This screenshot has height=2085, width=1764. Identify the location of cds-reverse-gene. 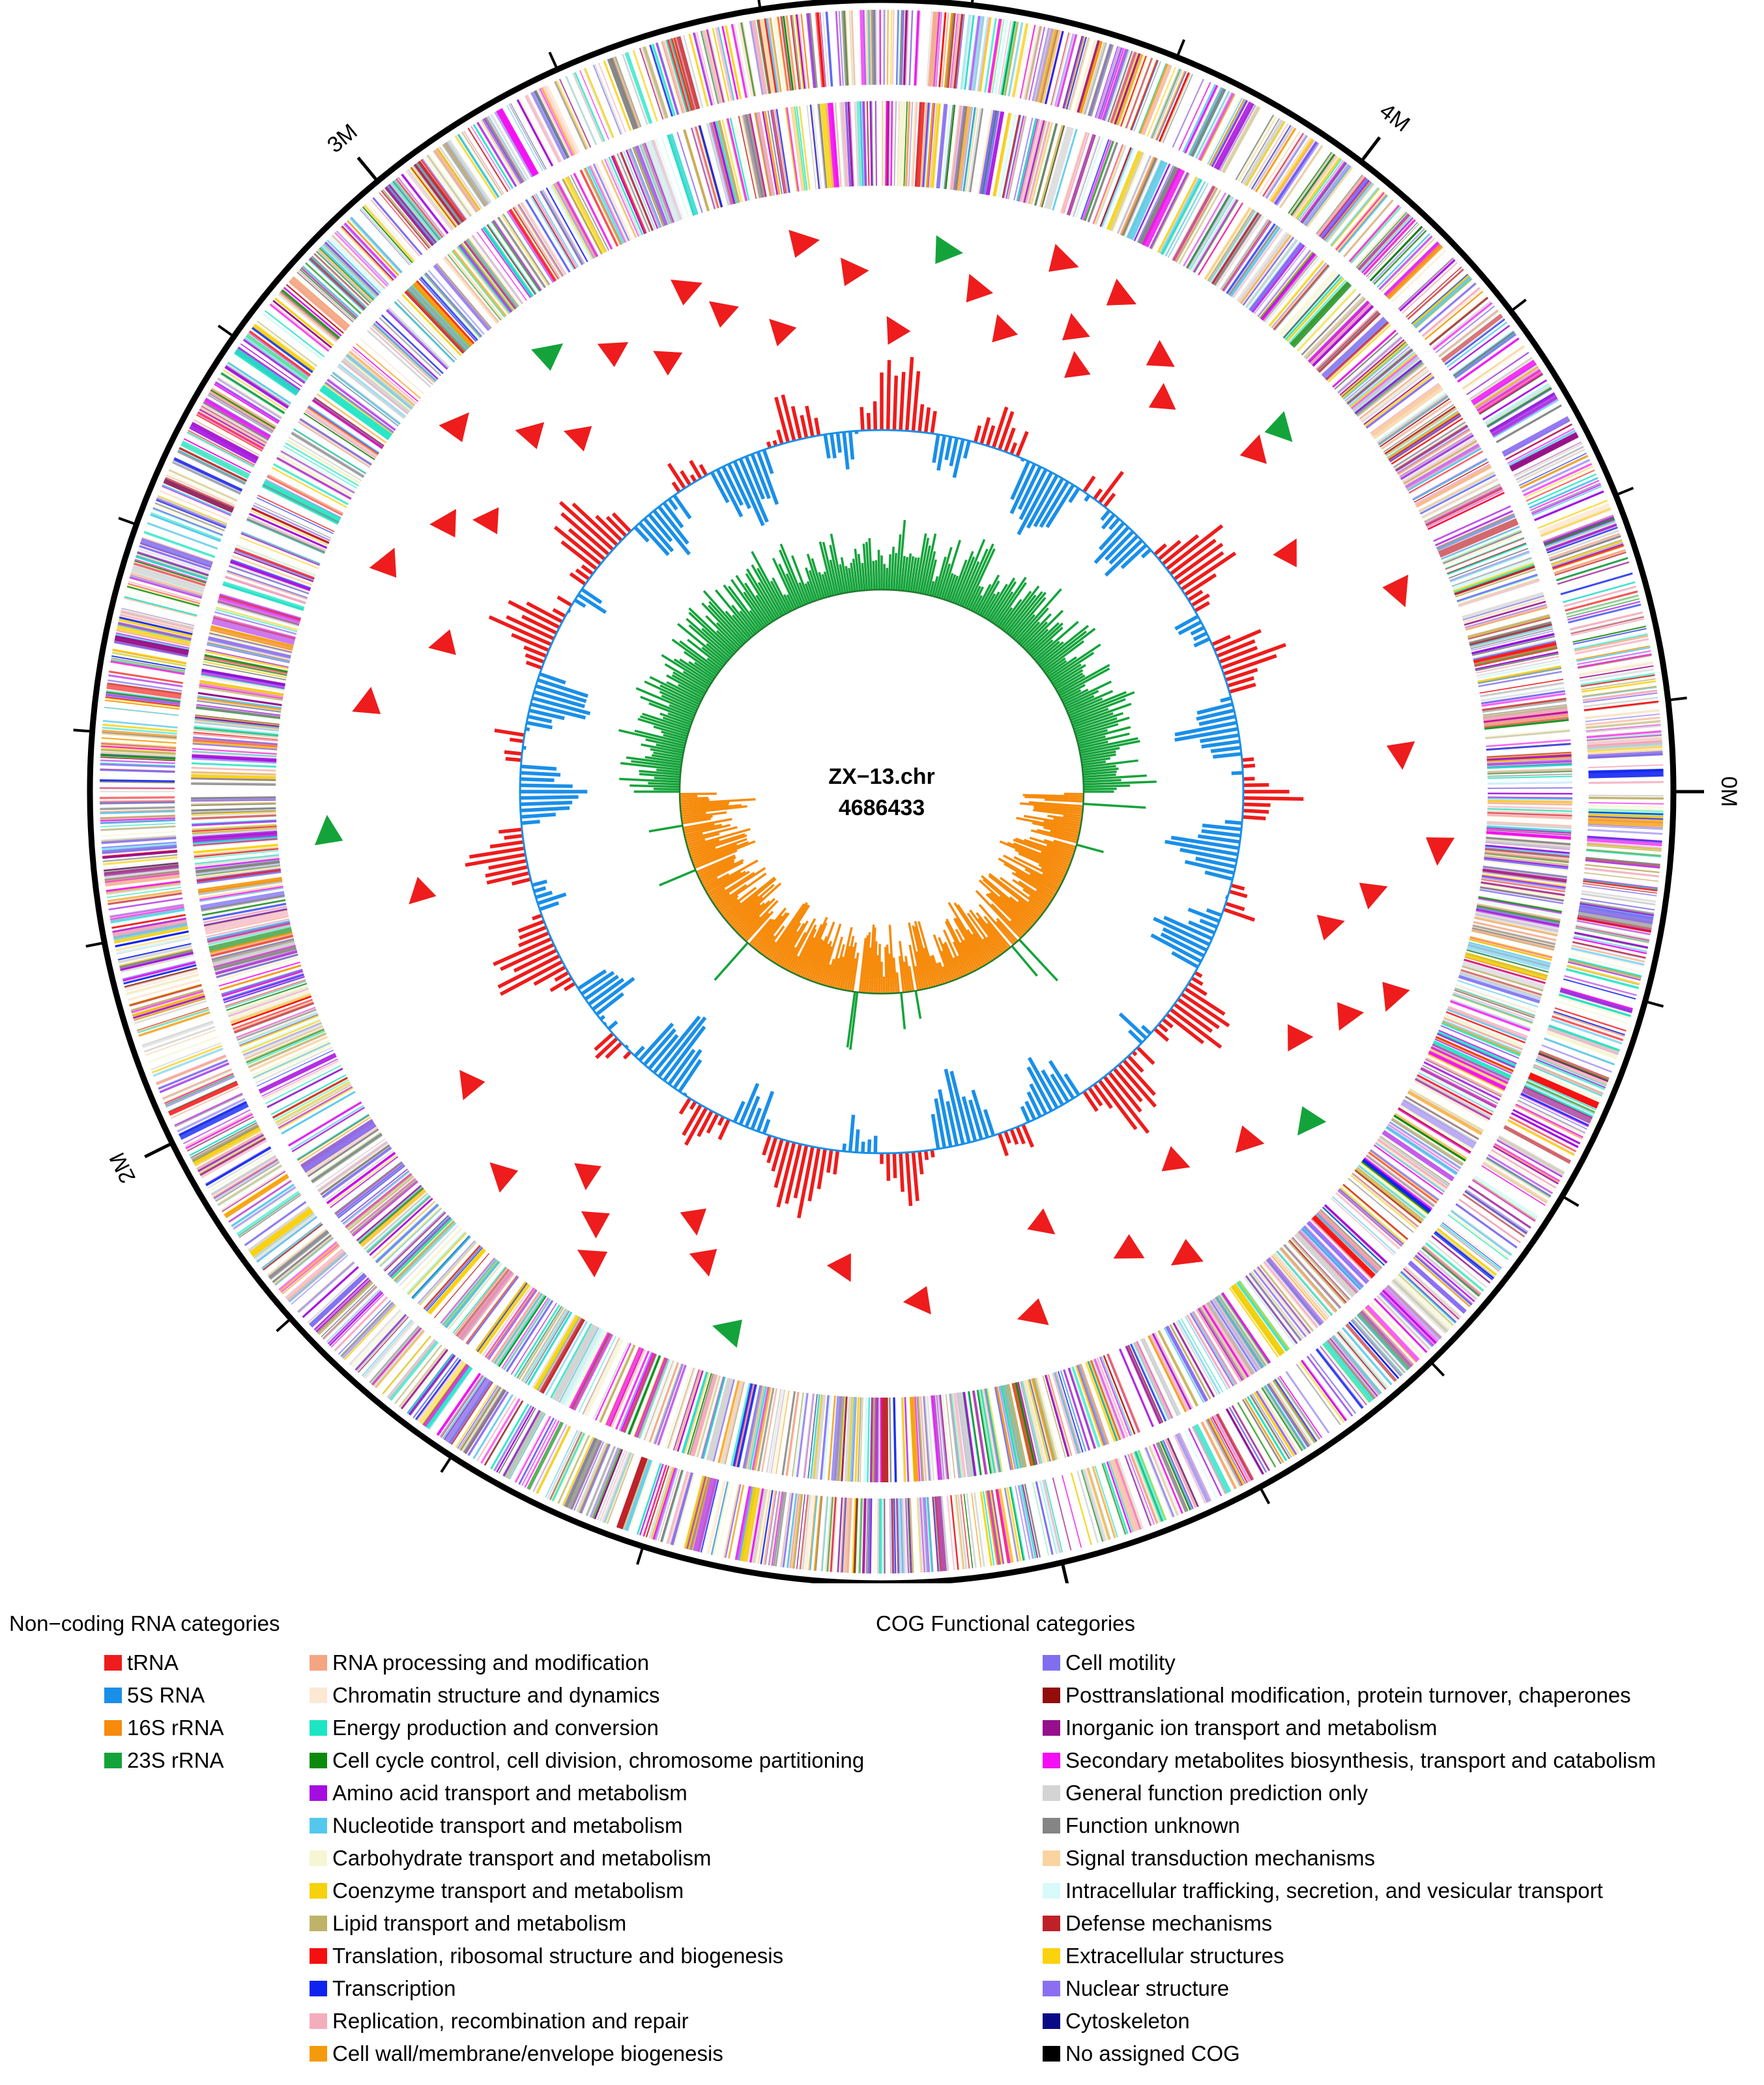
(901, 143).